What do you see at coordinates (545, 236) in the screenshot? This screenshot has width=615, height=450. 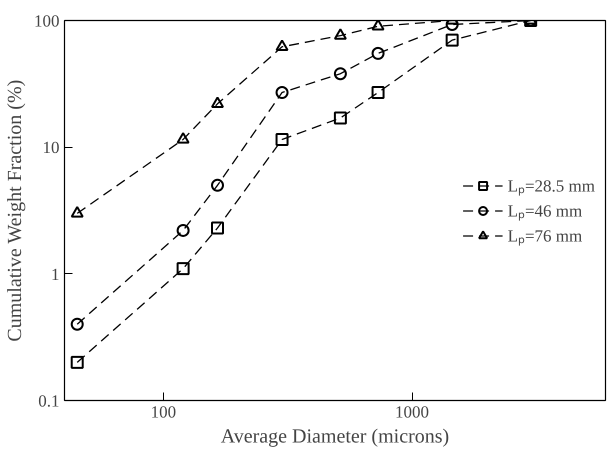 I see `legend-label: Lₚ=76 mm` at bounding box center [545, 236].